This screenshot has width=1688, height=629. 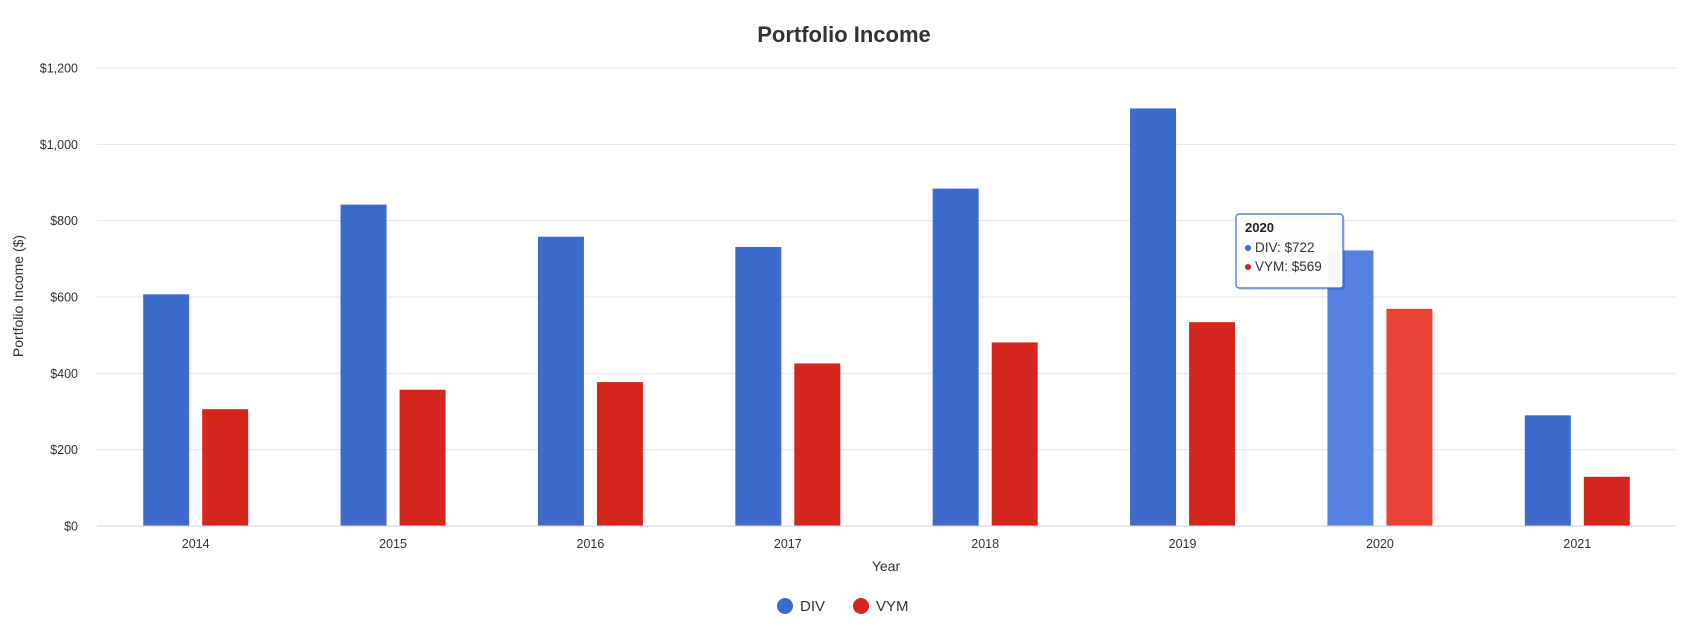 I want to click on y-tick-label: $600, so click(x=64, y=298).